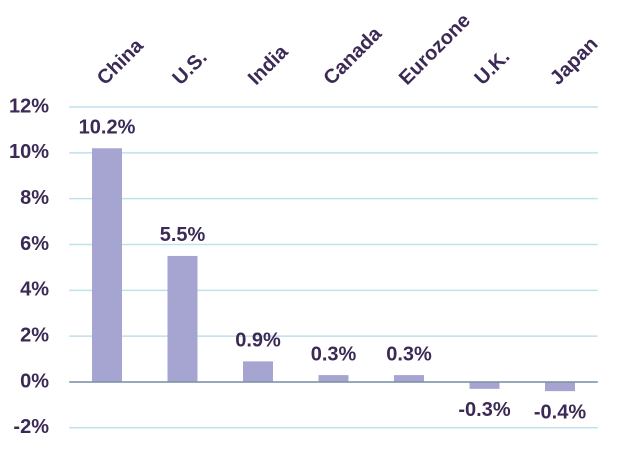 The width and height of the screenshot is (634, 451). What do you see at coordinates (34, 381) in the screenshot?
I see `y-tick-label: 0%` at bounding box center [34, 381].